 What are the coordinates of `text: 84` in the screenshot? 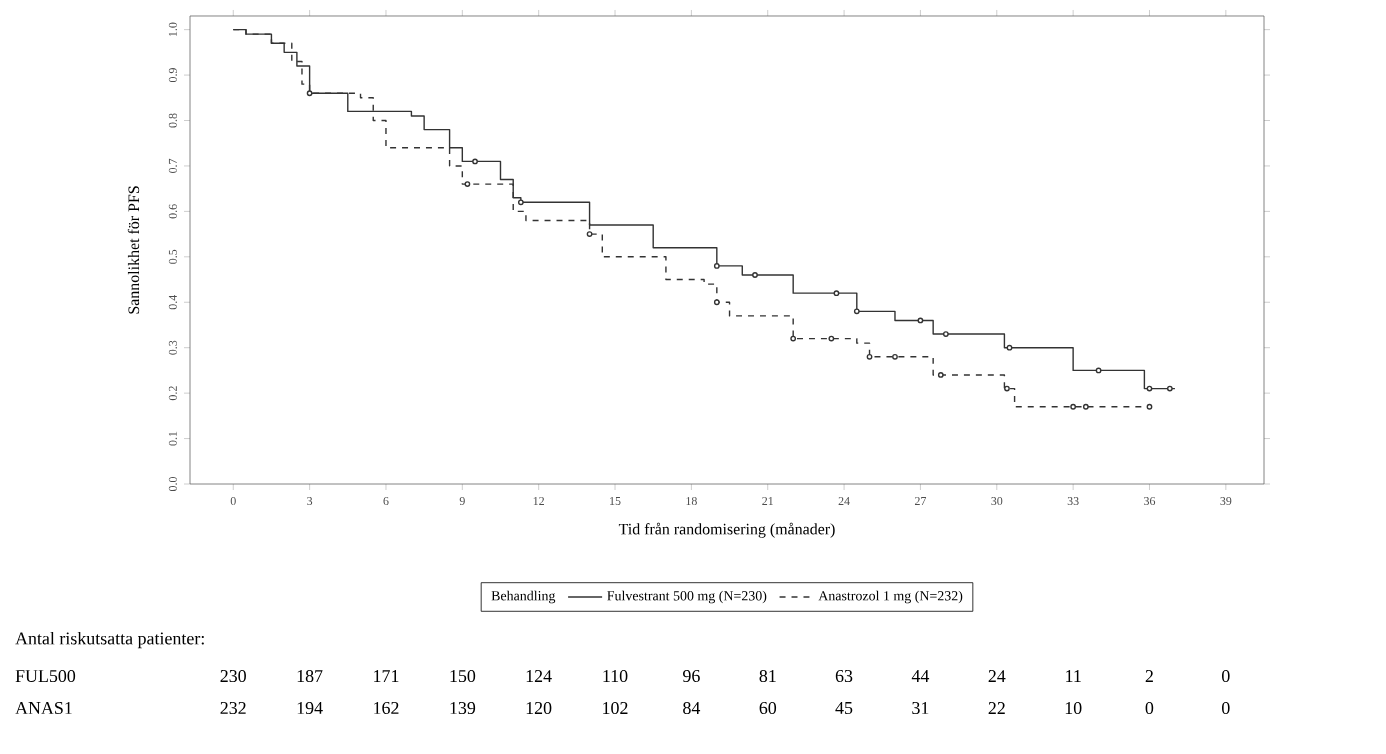 It's located at (692, 708).